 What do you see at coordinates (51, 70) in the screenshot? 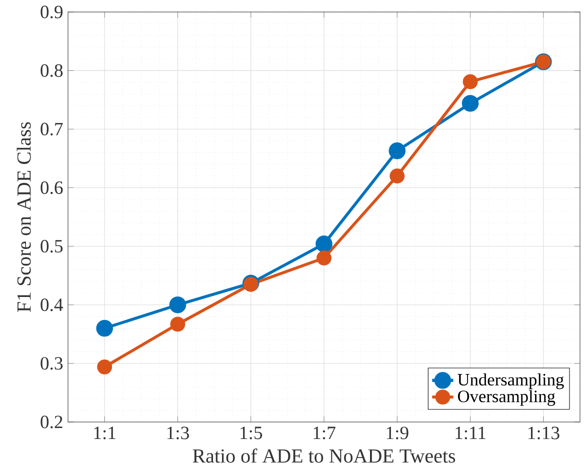
I see `y-tick-label: 0.8` at bounding box center [51, 70].